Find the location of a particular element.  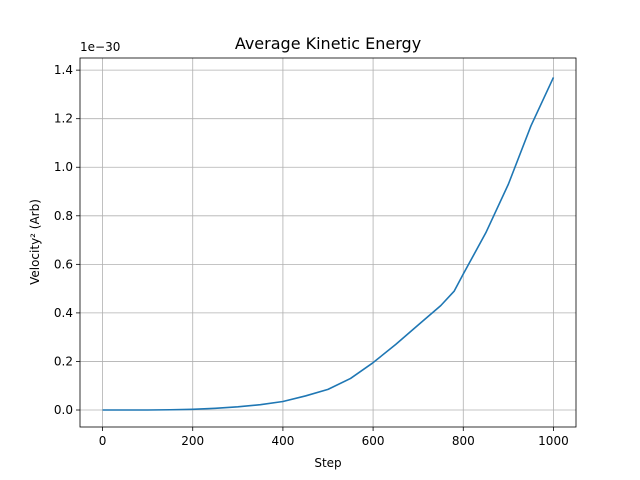

y-tick-label: 1.4 is located at coordinates (63, 70).